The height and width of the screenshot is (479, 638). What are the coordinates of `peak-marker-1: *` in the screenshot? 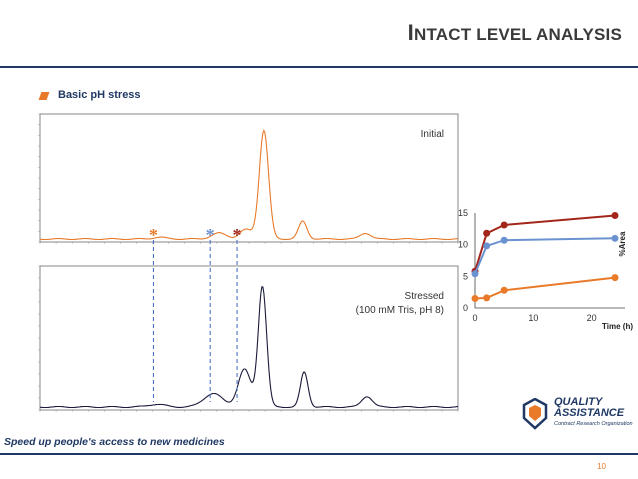 It's located at (210, 235).